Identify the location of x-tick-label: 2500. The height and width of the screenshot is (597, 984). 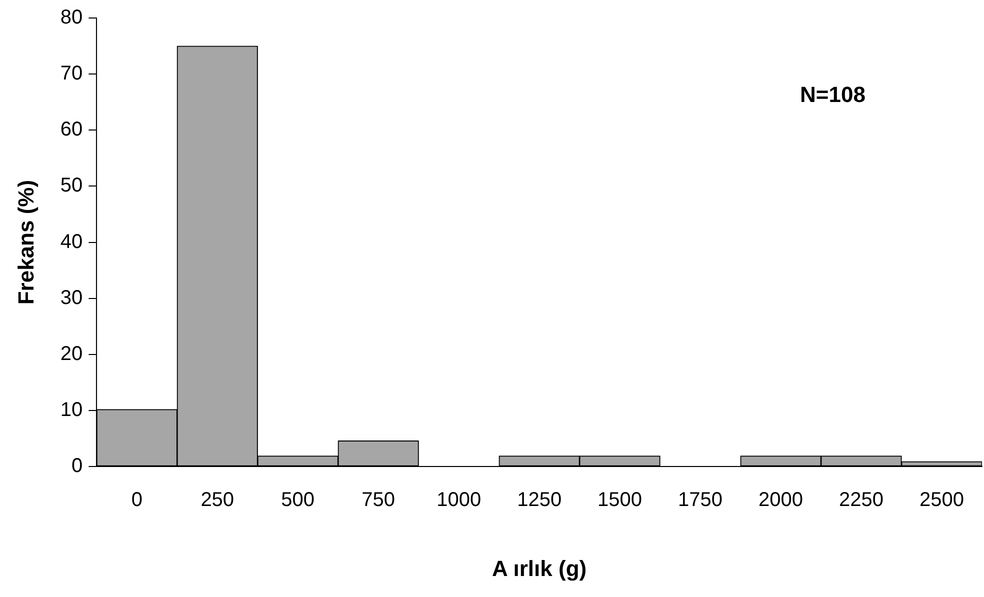
(942, 500).